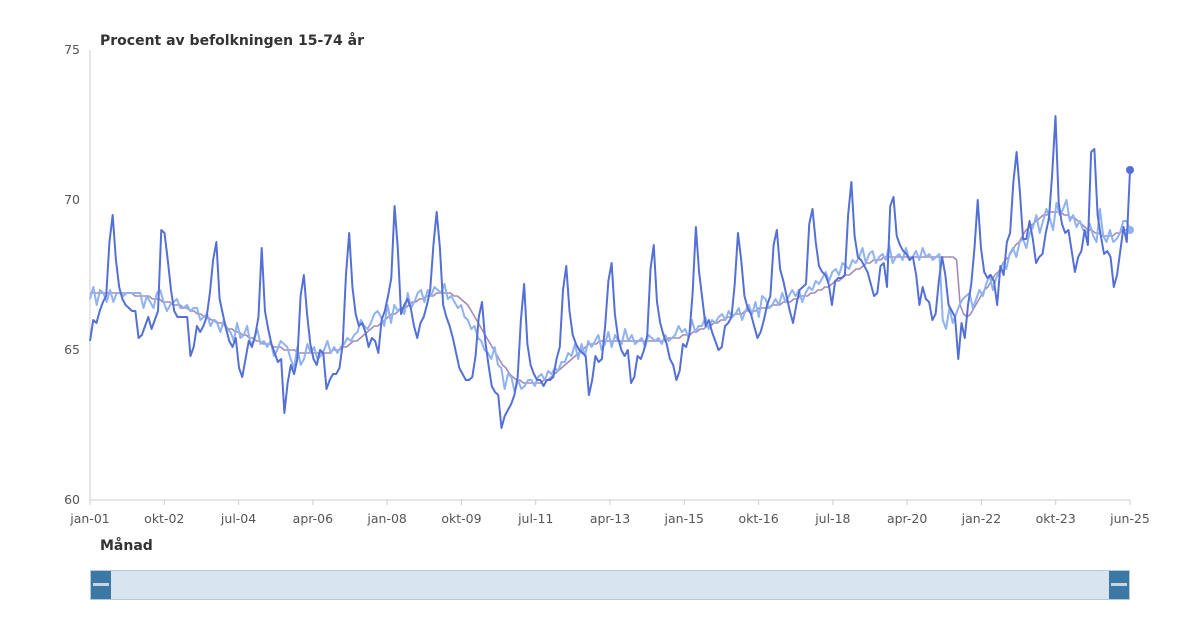  Describe the element at coordinates (1130, 170) in the screenshot. I see `last-point-marker-unadjusted` at that location.